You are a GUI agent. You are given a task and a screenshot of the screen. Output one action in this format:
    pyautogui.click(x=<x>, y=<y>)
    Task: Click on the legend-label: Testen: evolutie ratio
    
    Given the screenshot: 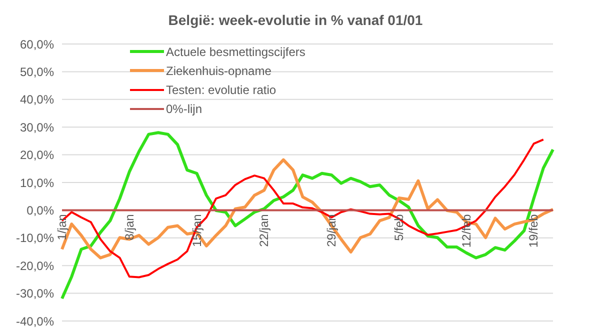 What is the action you would take?
    pyautogui.click(x=221, y=89)
    